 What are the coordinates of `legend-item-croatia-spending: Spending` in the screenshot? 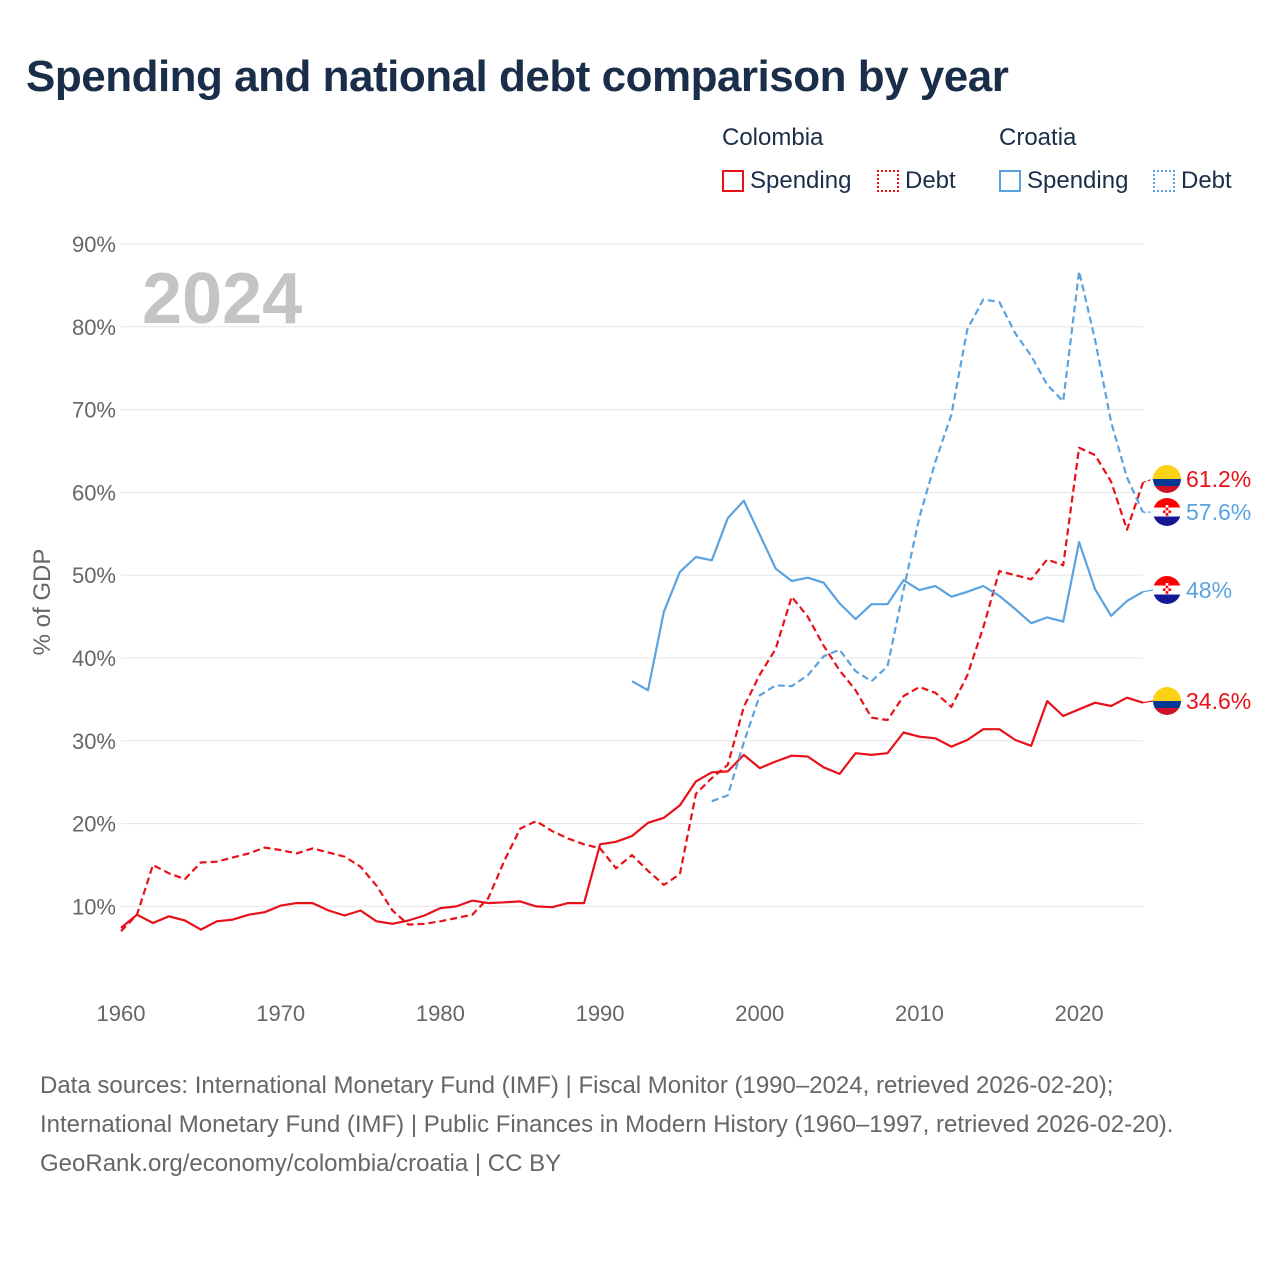 It's located at (1063, 181).